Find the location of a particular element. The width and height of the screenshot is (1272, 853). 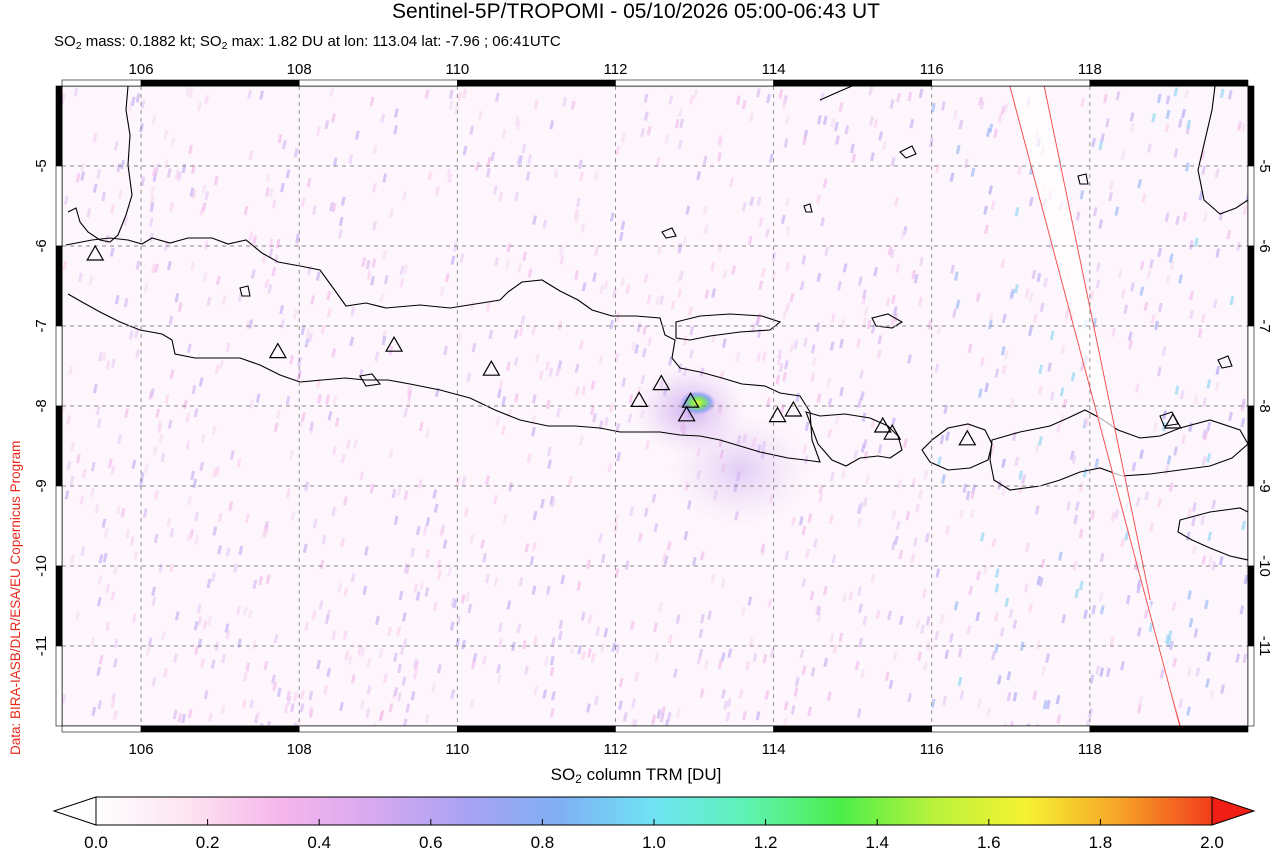

colorbar-tick-label: 1.8 is located at coordinates (1101, 842).